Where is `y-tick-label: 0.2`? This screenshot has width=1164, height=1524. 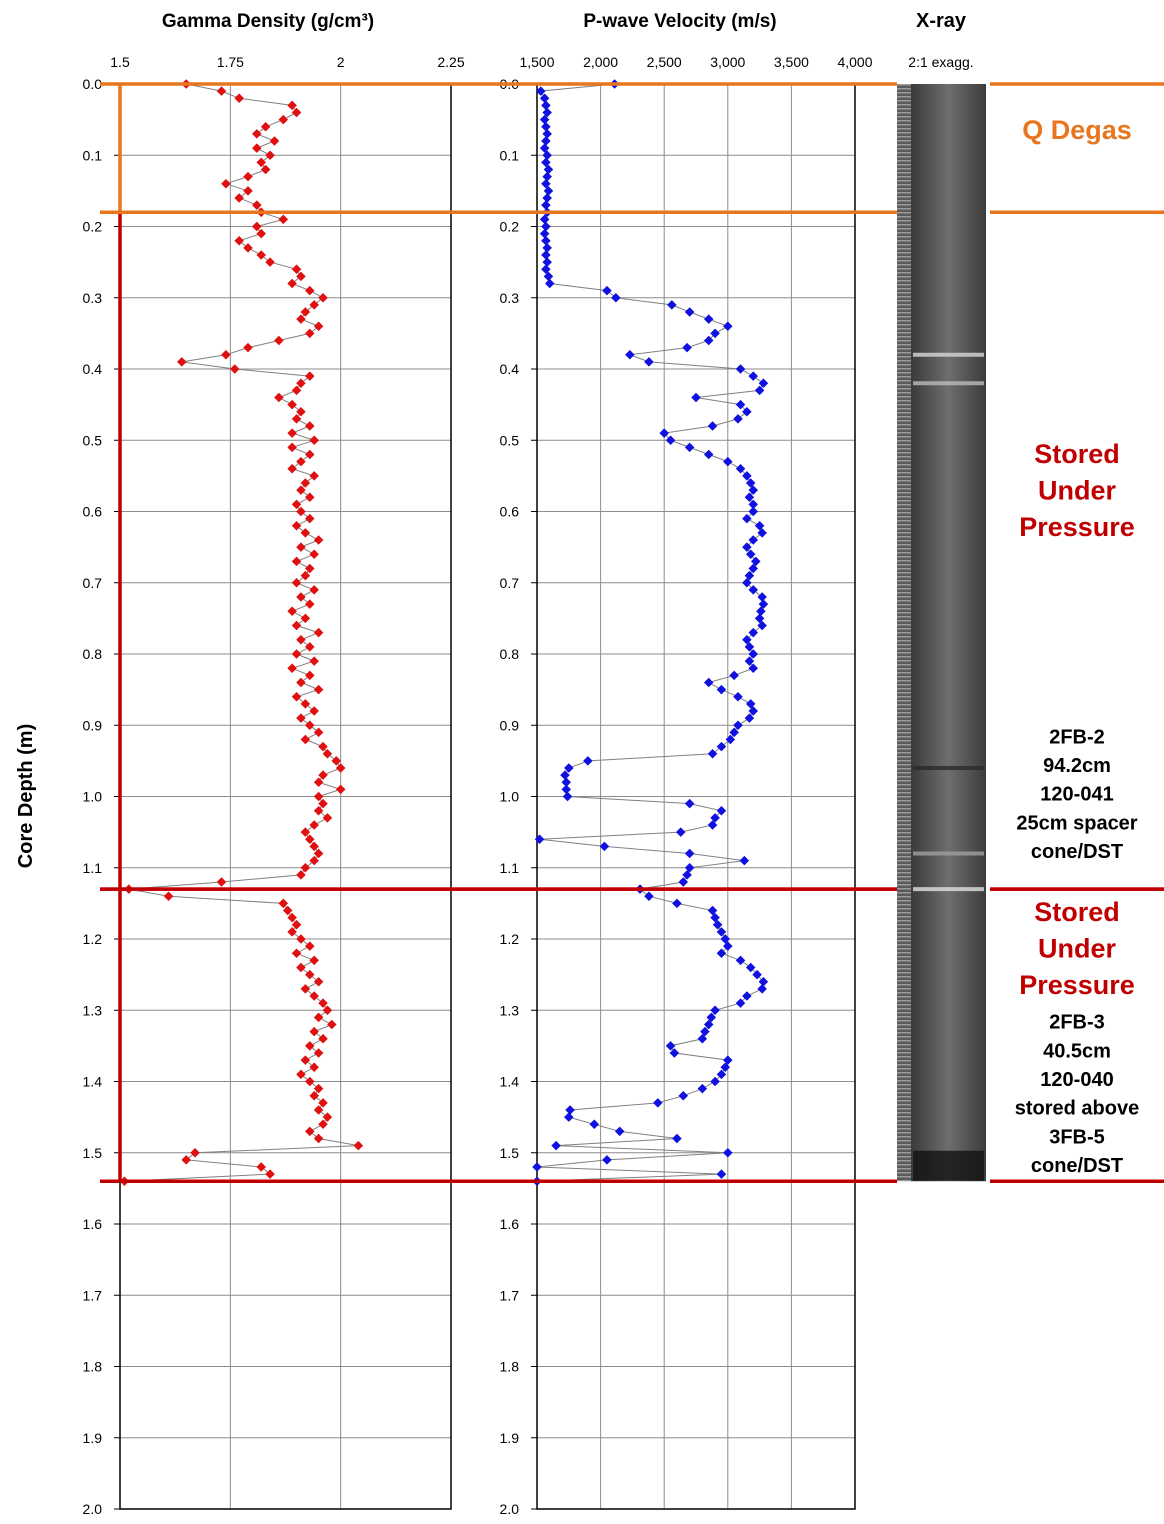
y-tick-label: 0.2 is located at coordinates (510, 227).